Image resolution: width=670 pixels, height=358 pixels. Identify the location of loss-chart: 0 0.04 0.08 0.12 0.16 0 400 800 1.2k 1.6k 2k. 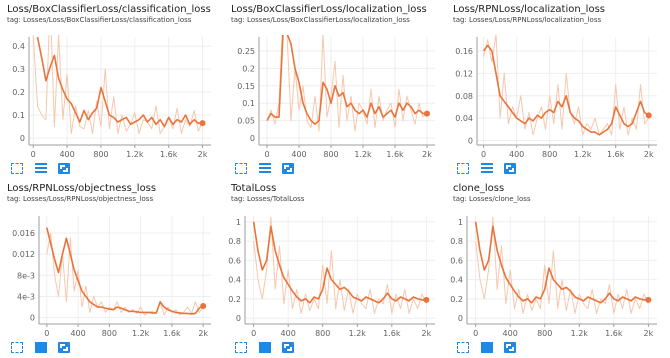
(558, 81).